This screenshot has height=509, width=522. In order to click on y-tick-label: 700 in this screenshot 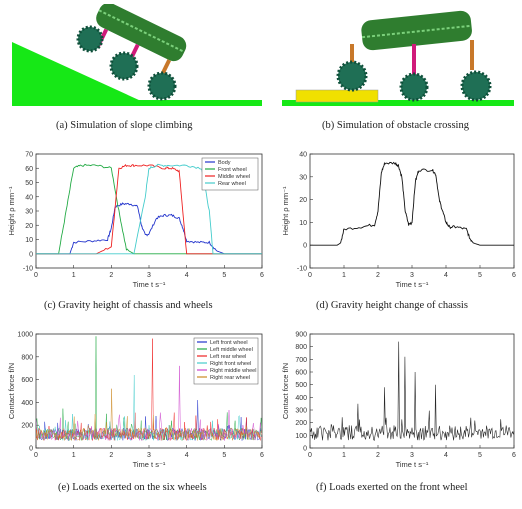, I will do `click(301, 360)`.